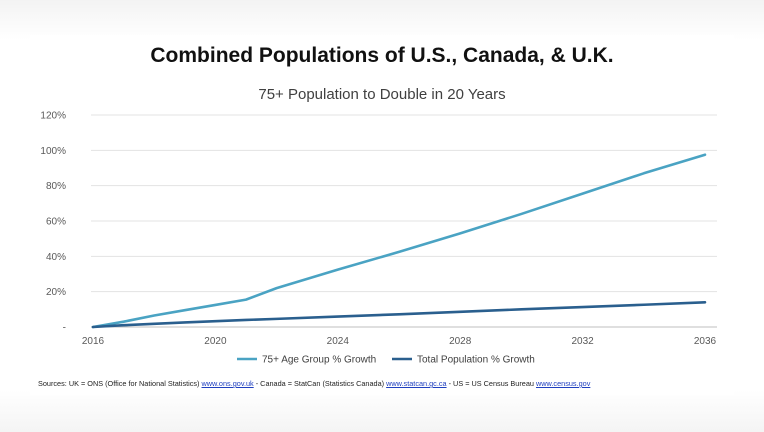 The height and width of the screenshot is (432, 764). Describe the element at coordinates (399, 341) in the screenshot. I see `x-axis-ticks: 2016 2020 2024 2028 2032 2036` at that location.